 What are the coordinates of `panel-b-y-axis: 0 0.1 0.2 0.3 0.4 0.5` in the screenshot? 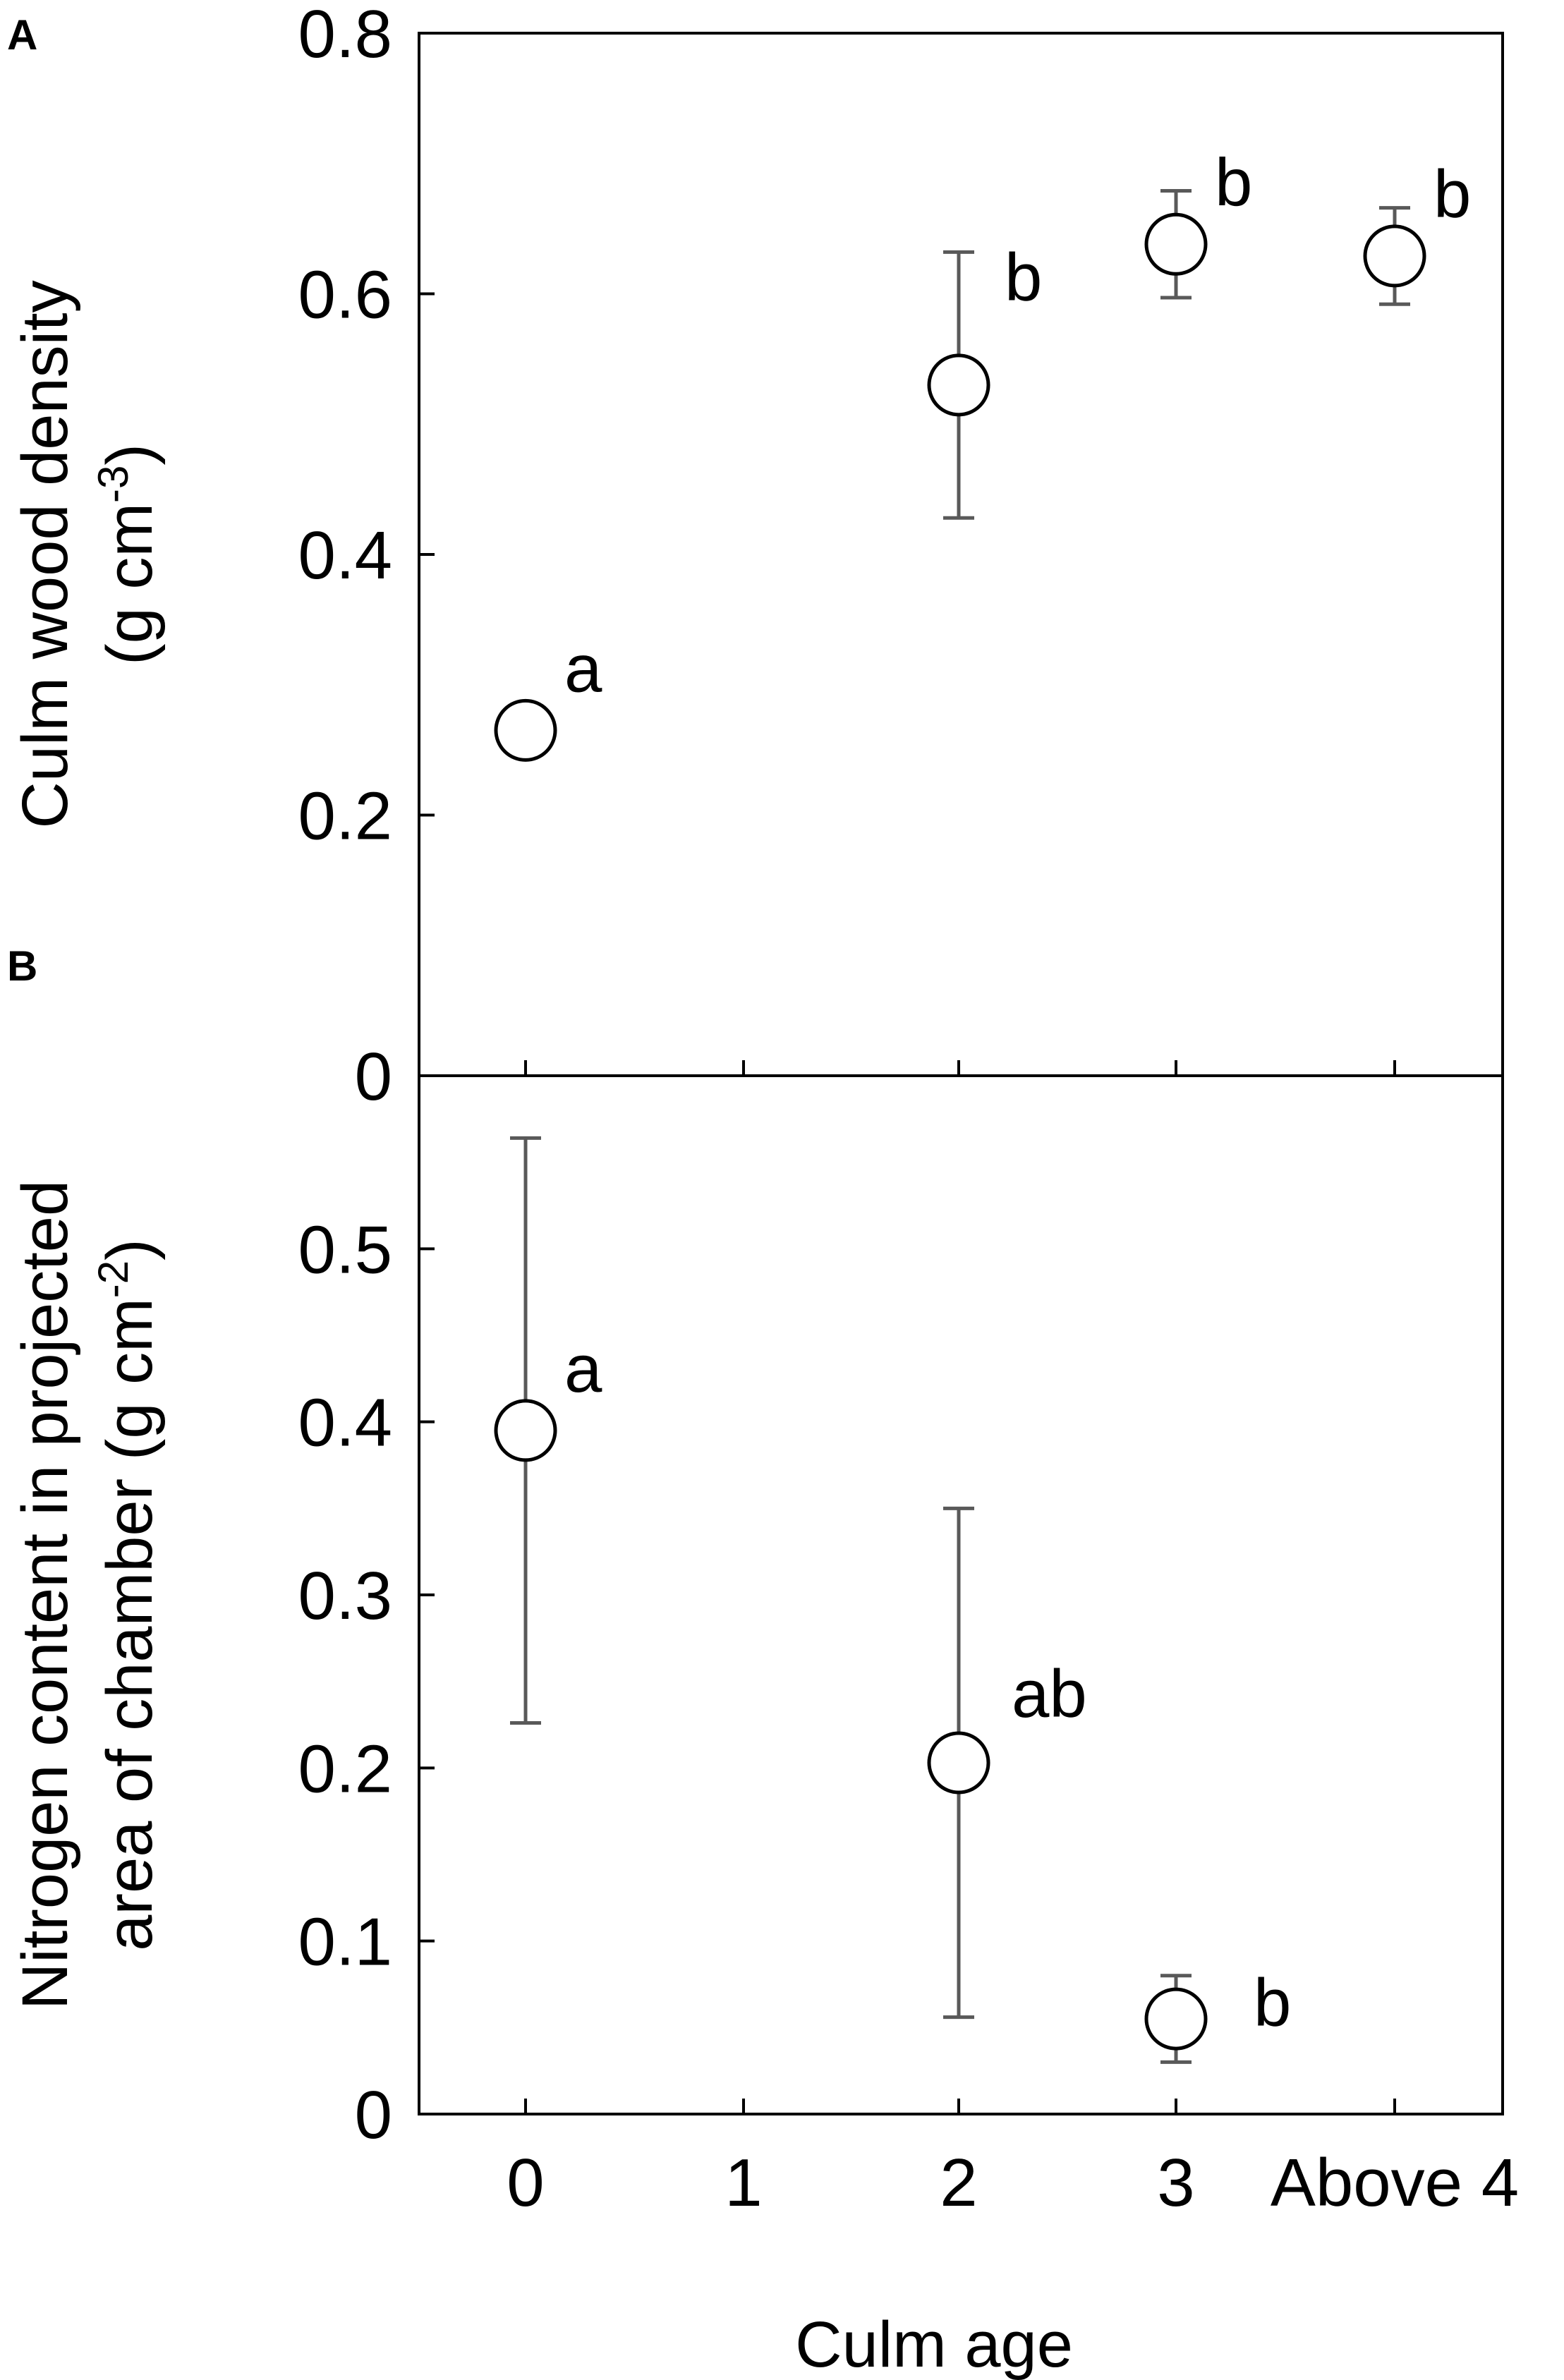 It's located at (367, 1683).